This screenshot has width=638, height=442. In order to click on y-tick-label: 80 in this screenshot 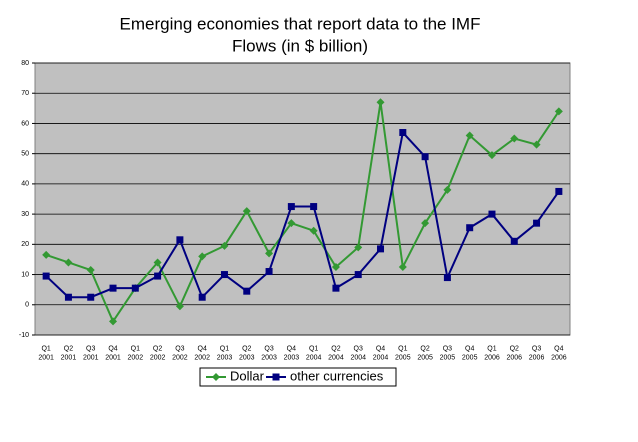, I will do `click(25, 63)`.